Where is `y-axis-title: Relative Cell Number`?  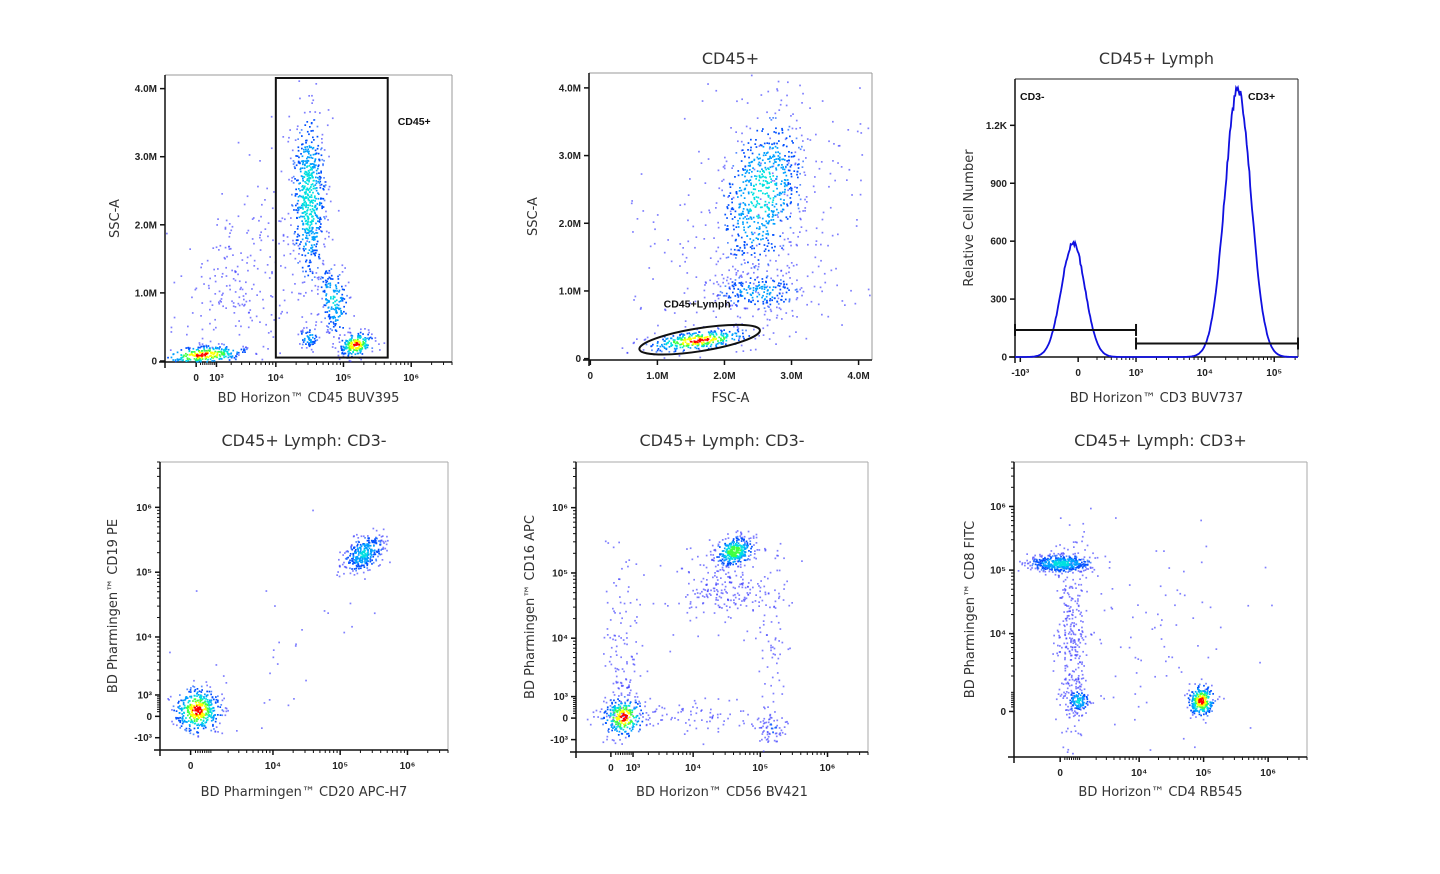 y-axis-title: Relative Cell Number is located at coordinates (969, 218).